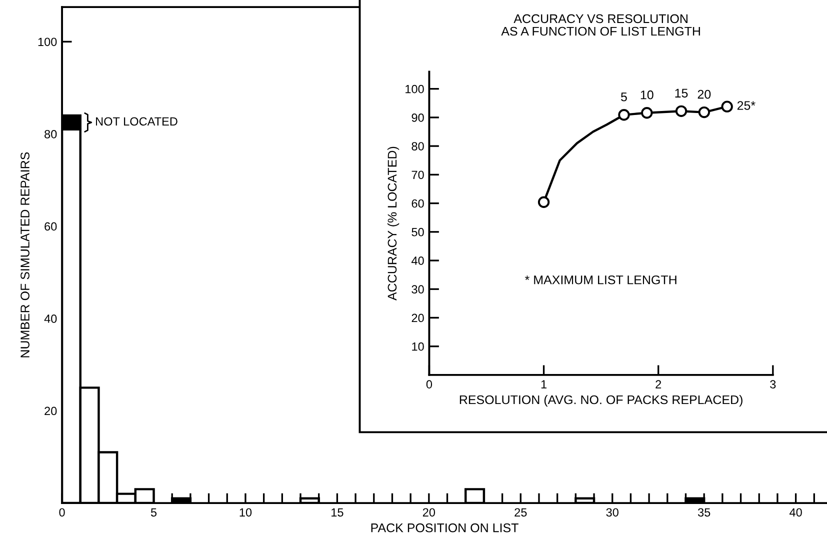 This screenshot has width=827, height=545. I want to click on x-axis-title: RESOLUTION (AVG. NO. OF PACKS REPLACED), so click(601, 400).